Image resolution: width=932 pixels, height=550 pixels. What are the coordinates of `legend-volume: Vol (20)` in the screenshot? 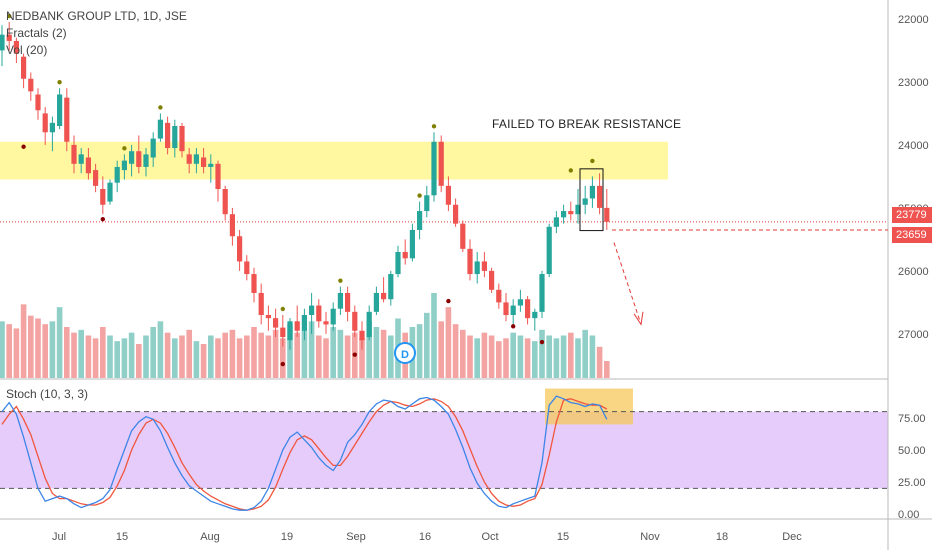 It's located at (27, 50).